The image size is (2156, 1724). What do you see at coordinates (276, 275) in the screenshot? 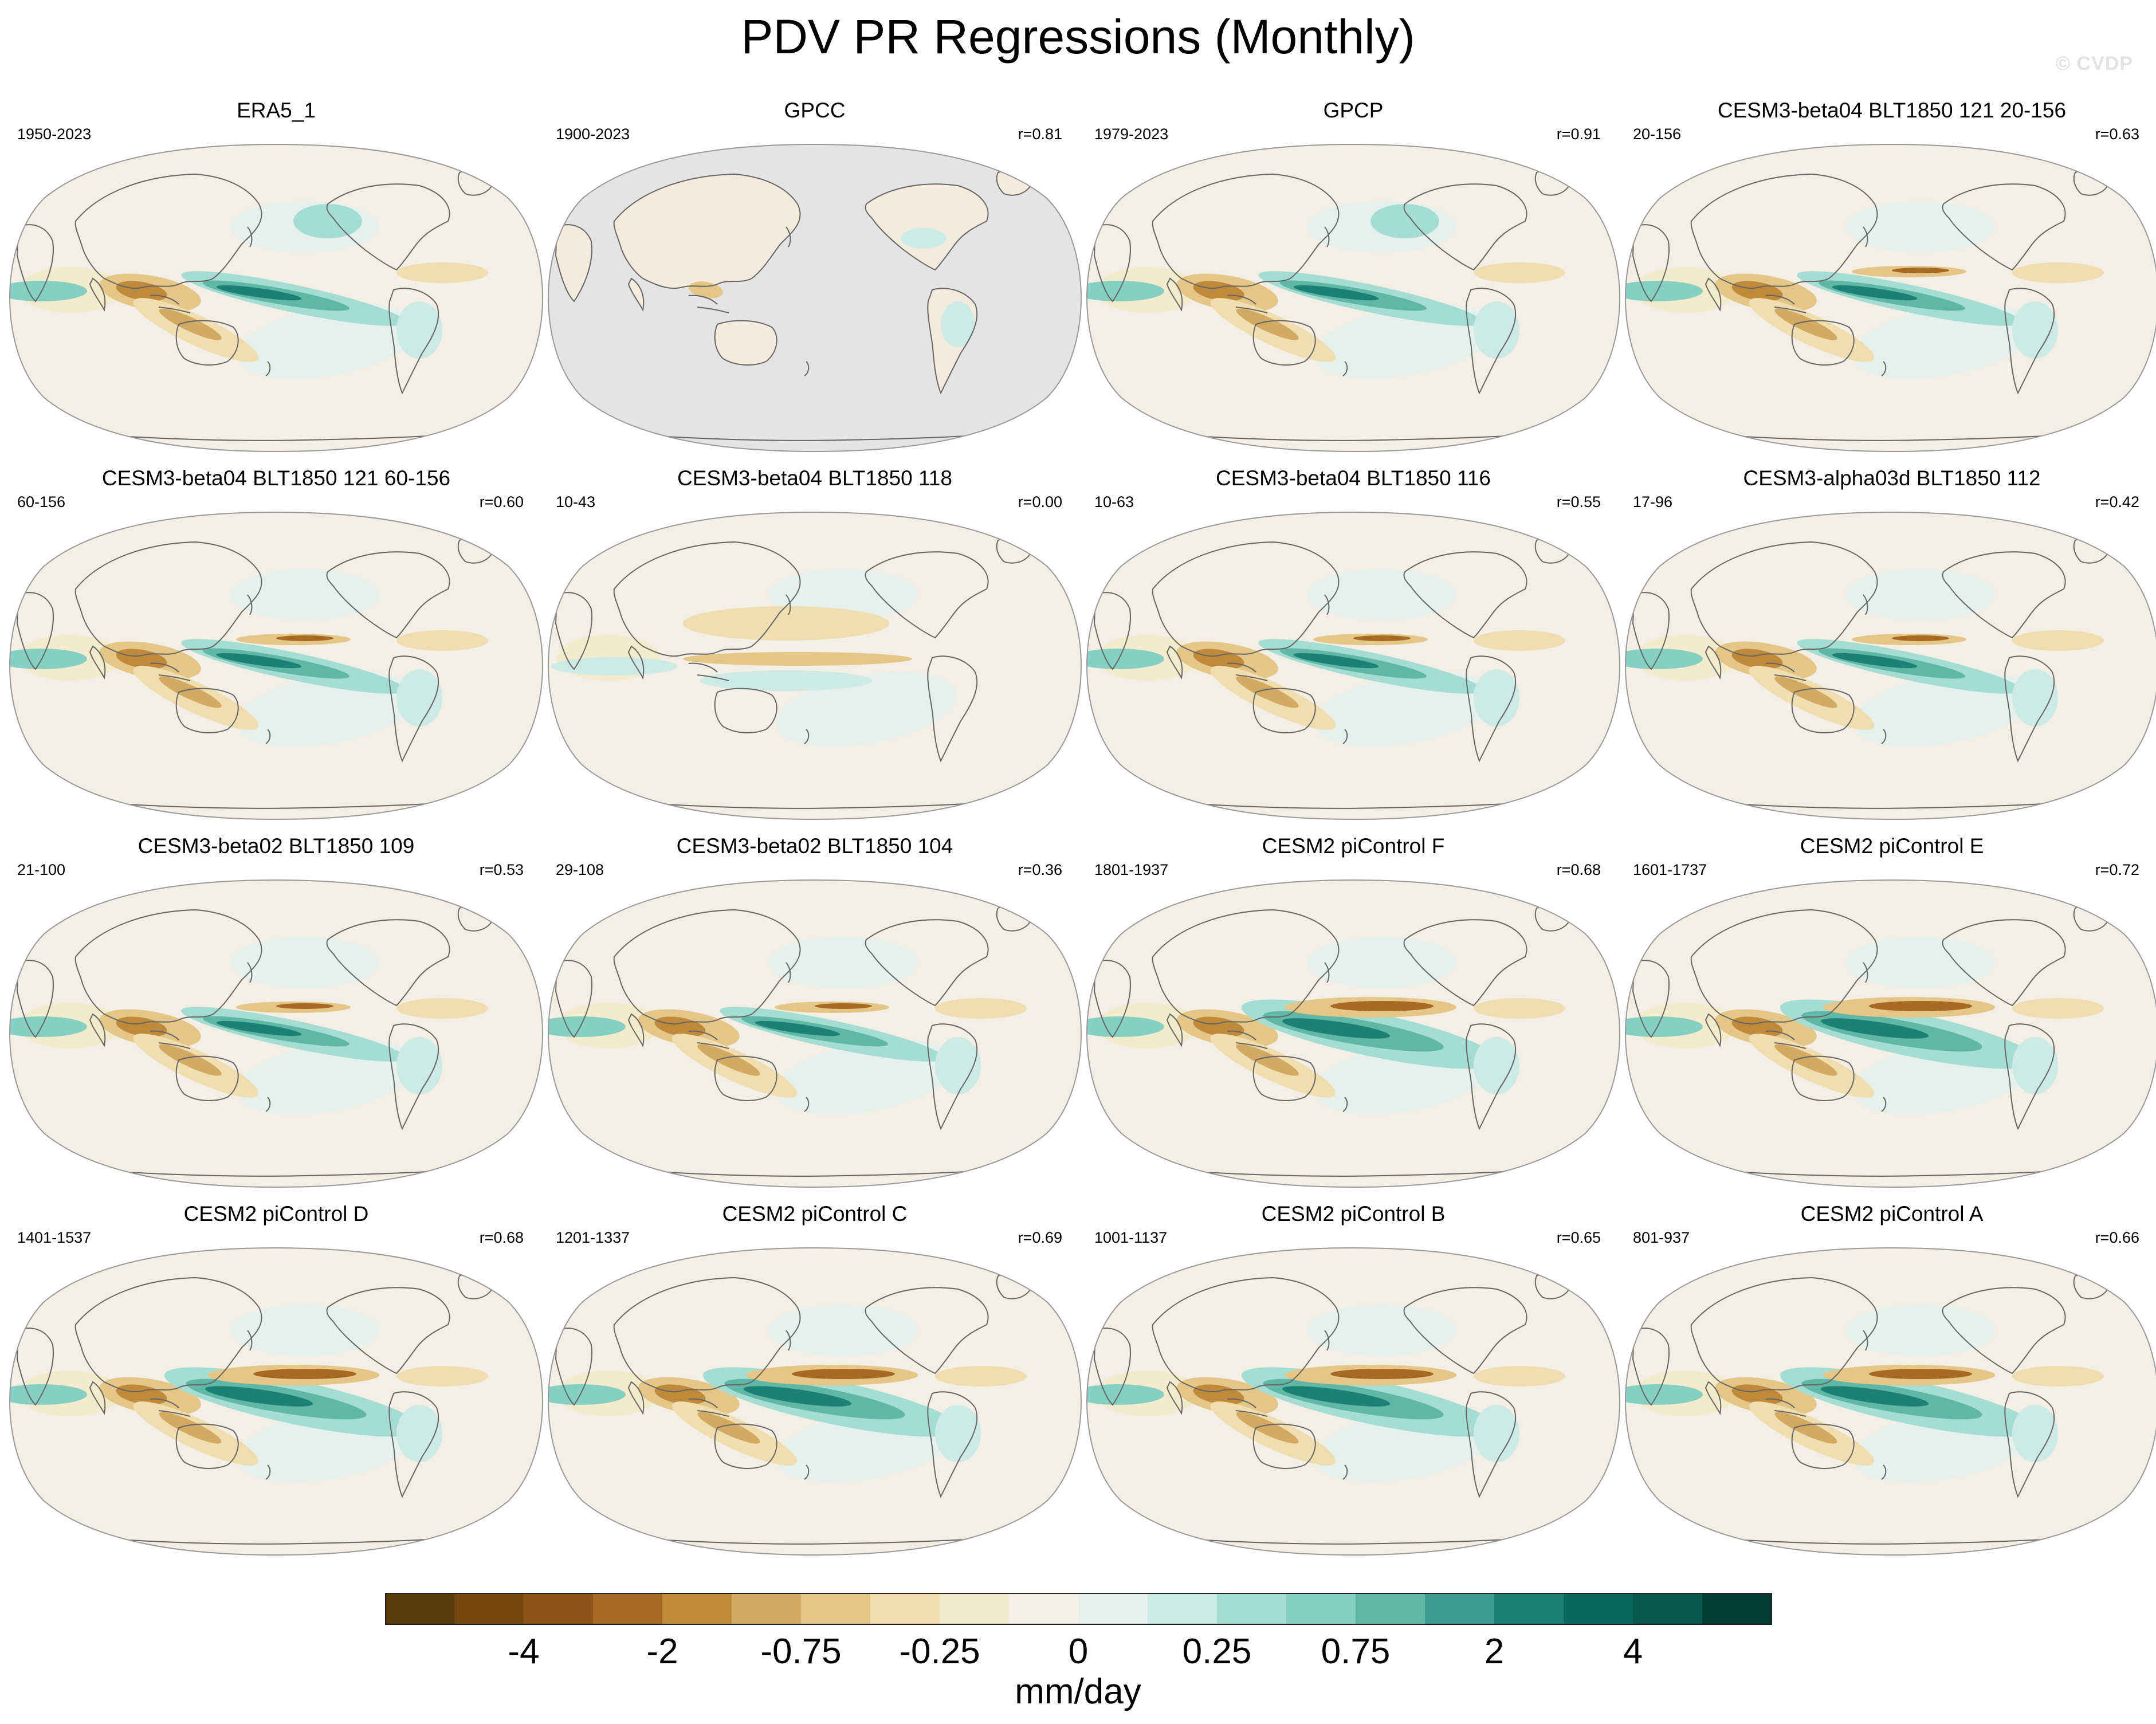
I see `panel-1: ERA5_1 1950-2023` at bounding box center [276, 275].